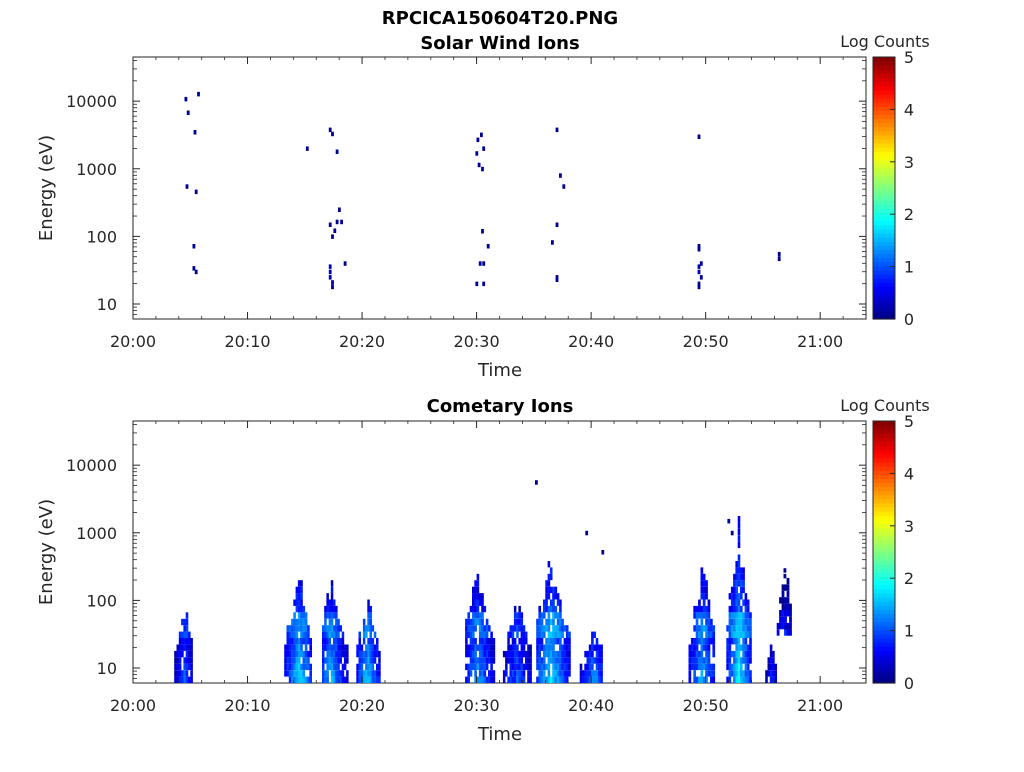 This screenshot has height=772, width=1024. I want to click on figure-title: RPCICA150604T20.PNG, so click(500, 18).